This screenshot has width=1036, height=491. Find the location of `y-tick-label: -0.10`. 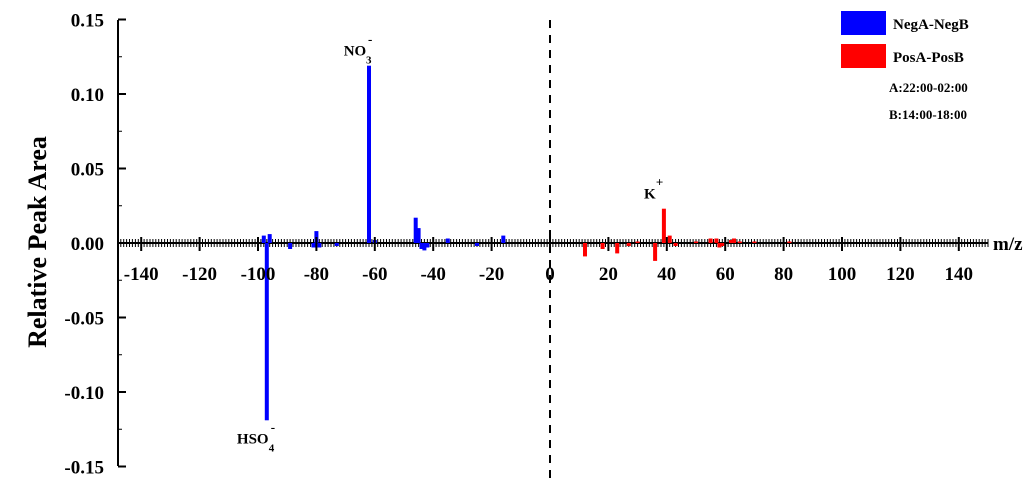

y-tick-label: -0.10 is located at coordinates (84, 393).